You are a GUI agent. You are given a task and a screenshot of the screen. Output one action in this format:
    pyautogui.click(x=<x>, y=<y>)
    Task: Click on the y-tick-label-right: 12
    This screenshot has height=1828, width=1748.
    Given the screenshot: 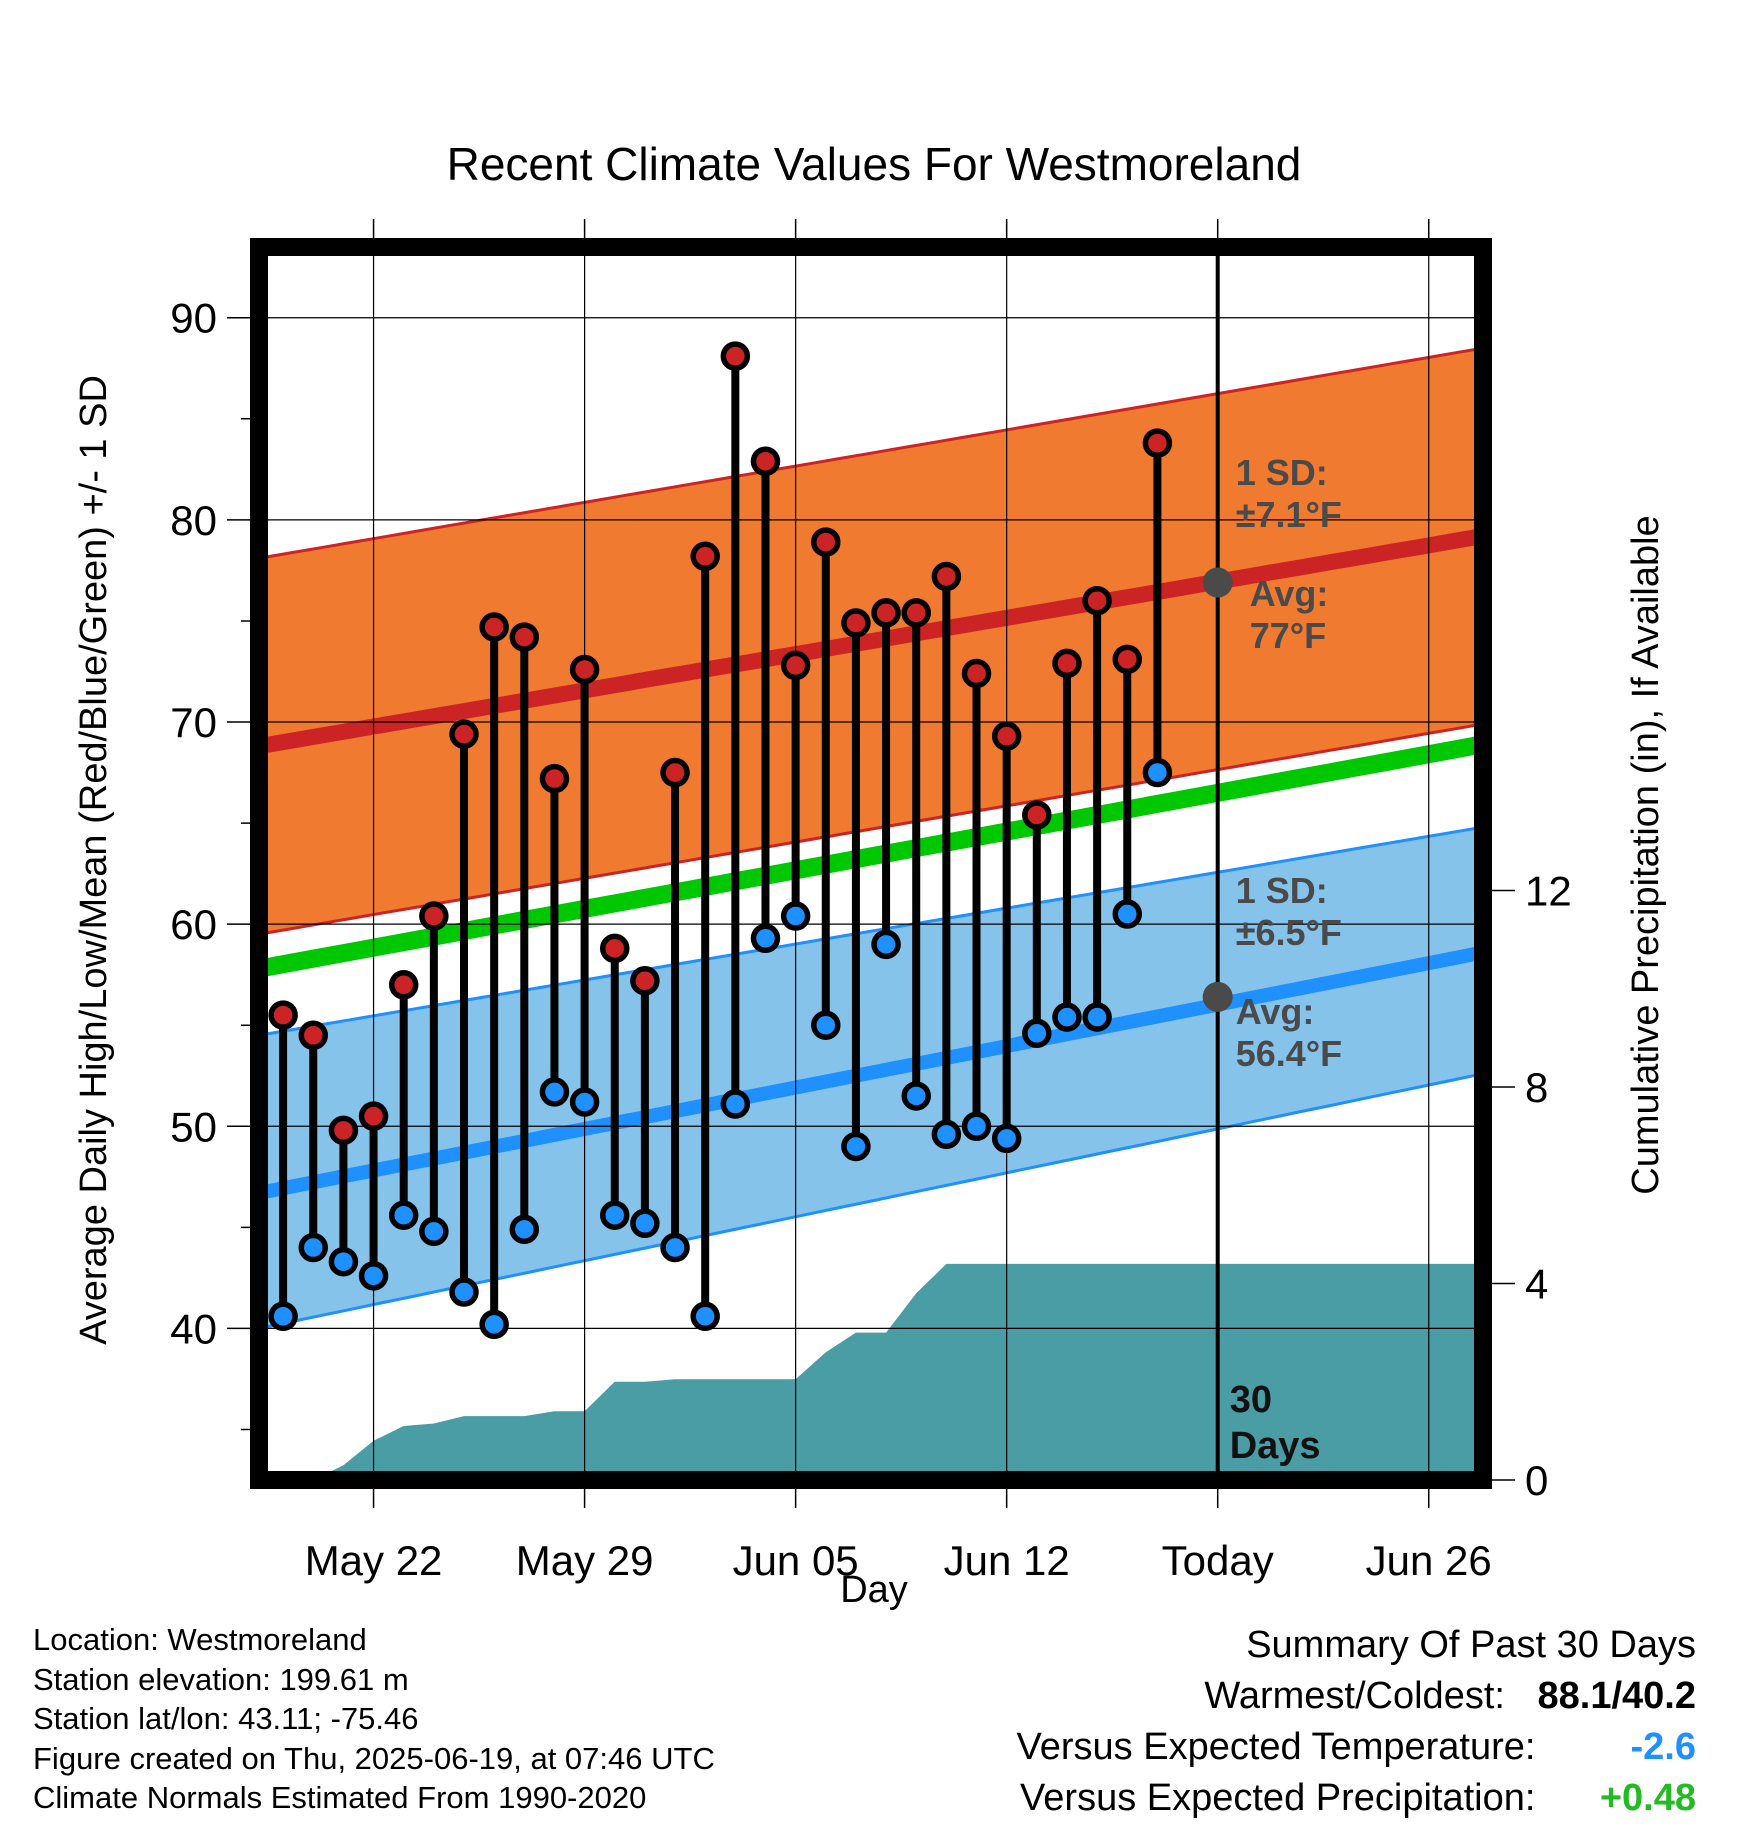 What is the action you would take?
    pyautogui.click(x=1548, y=891)
    